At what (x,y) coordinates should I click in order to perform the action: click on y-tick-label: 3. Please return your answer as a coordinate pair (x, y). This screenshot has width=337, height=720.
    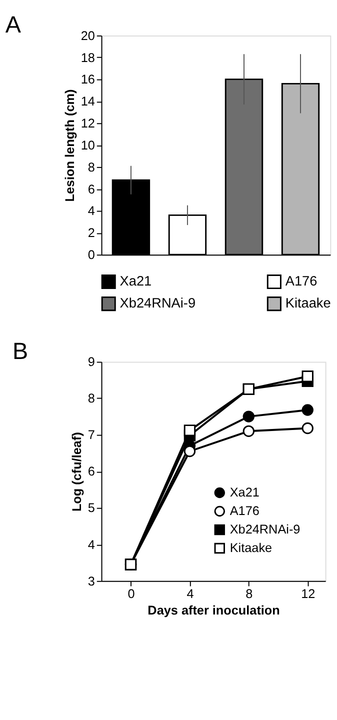
    Looking at the image, I should click on (91, 581).